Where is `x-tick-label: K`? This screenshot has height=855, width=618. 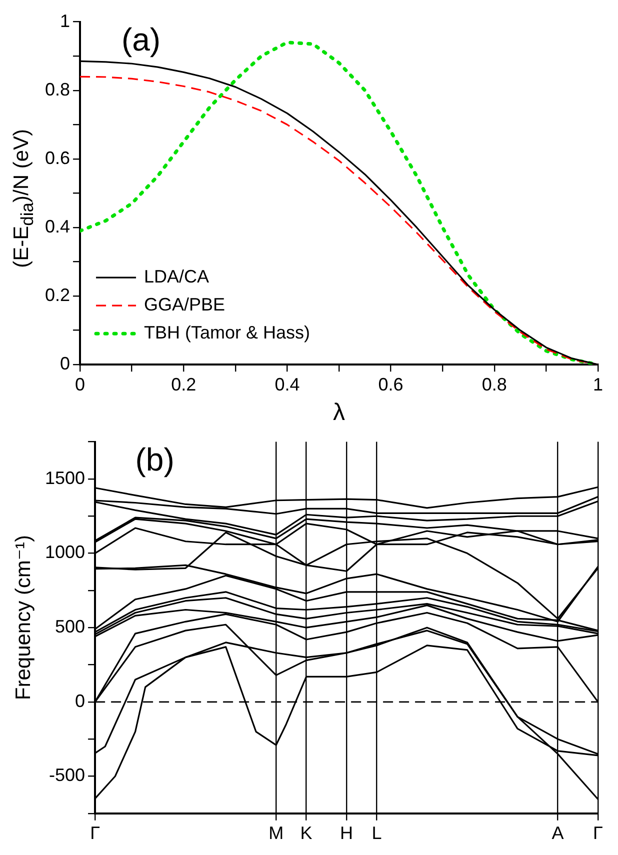 x-tick-label: K is located at coordinates (306, 833).